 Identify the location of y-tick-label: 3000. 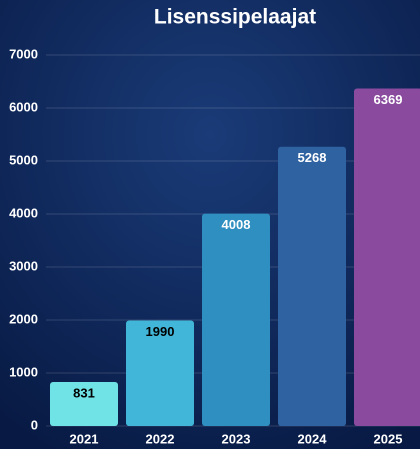
(23, 265).